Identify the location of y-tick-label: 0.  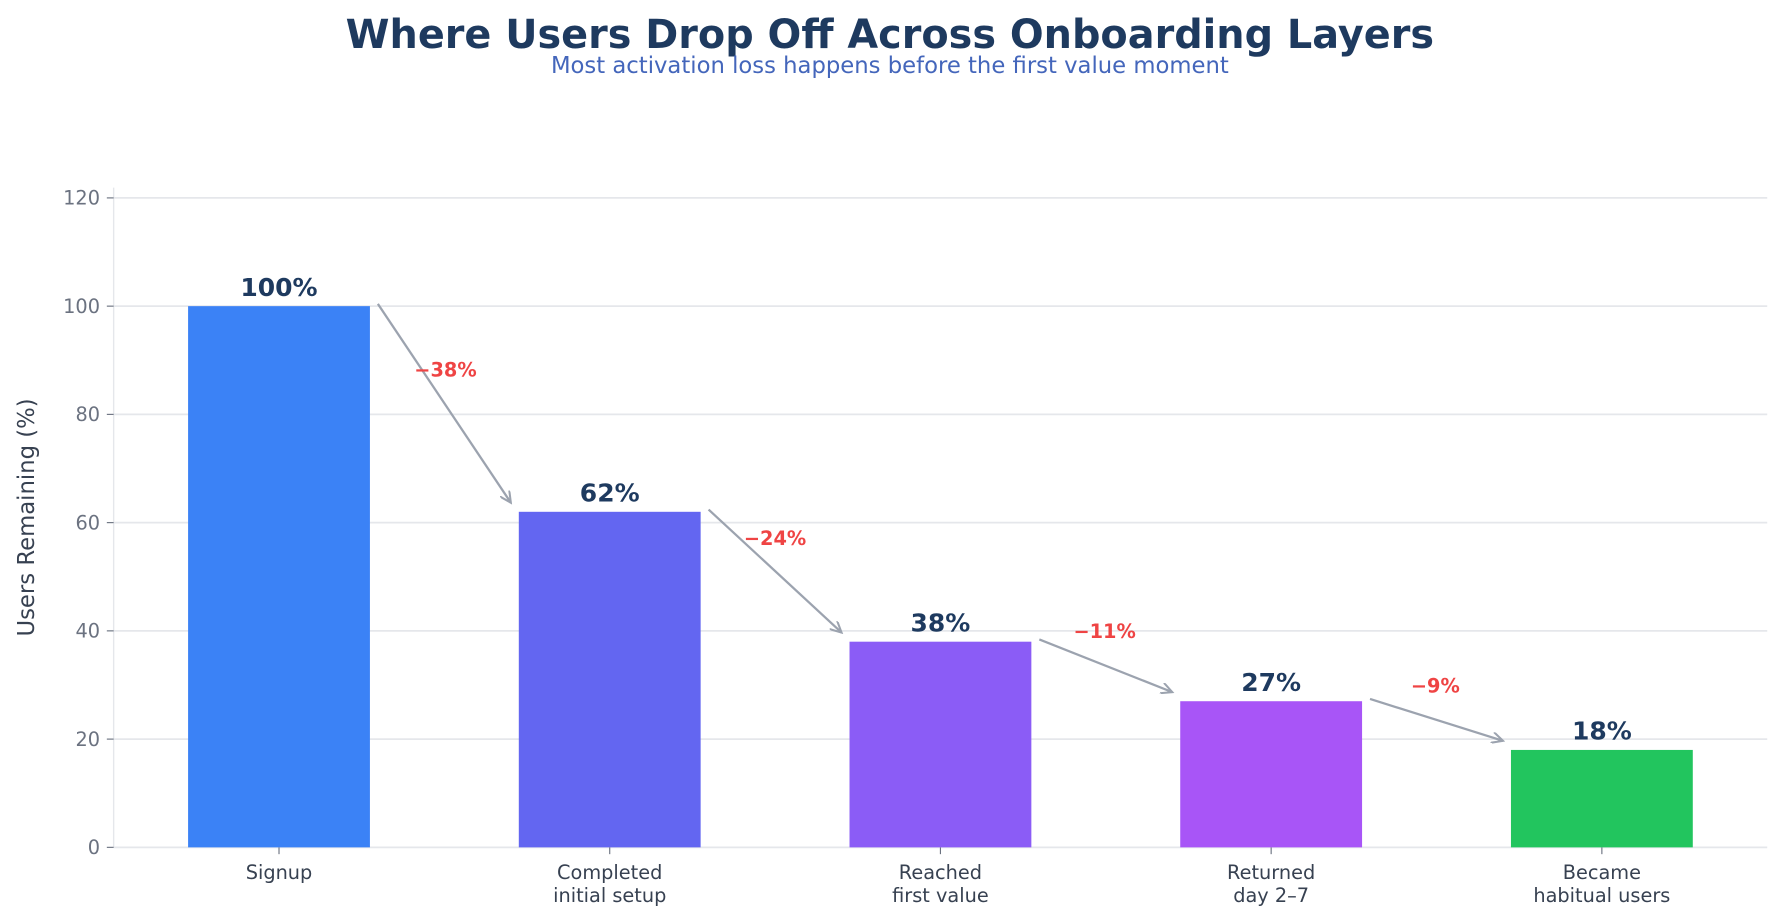
(94, 847).